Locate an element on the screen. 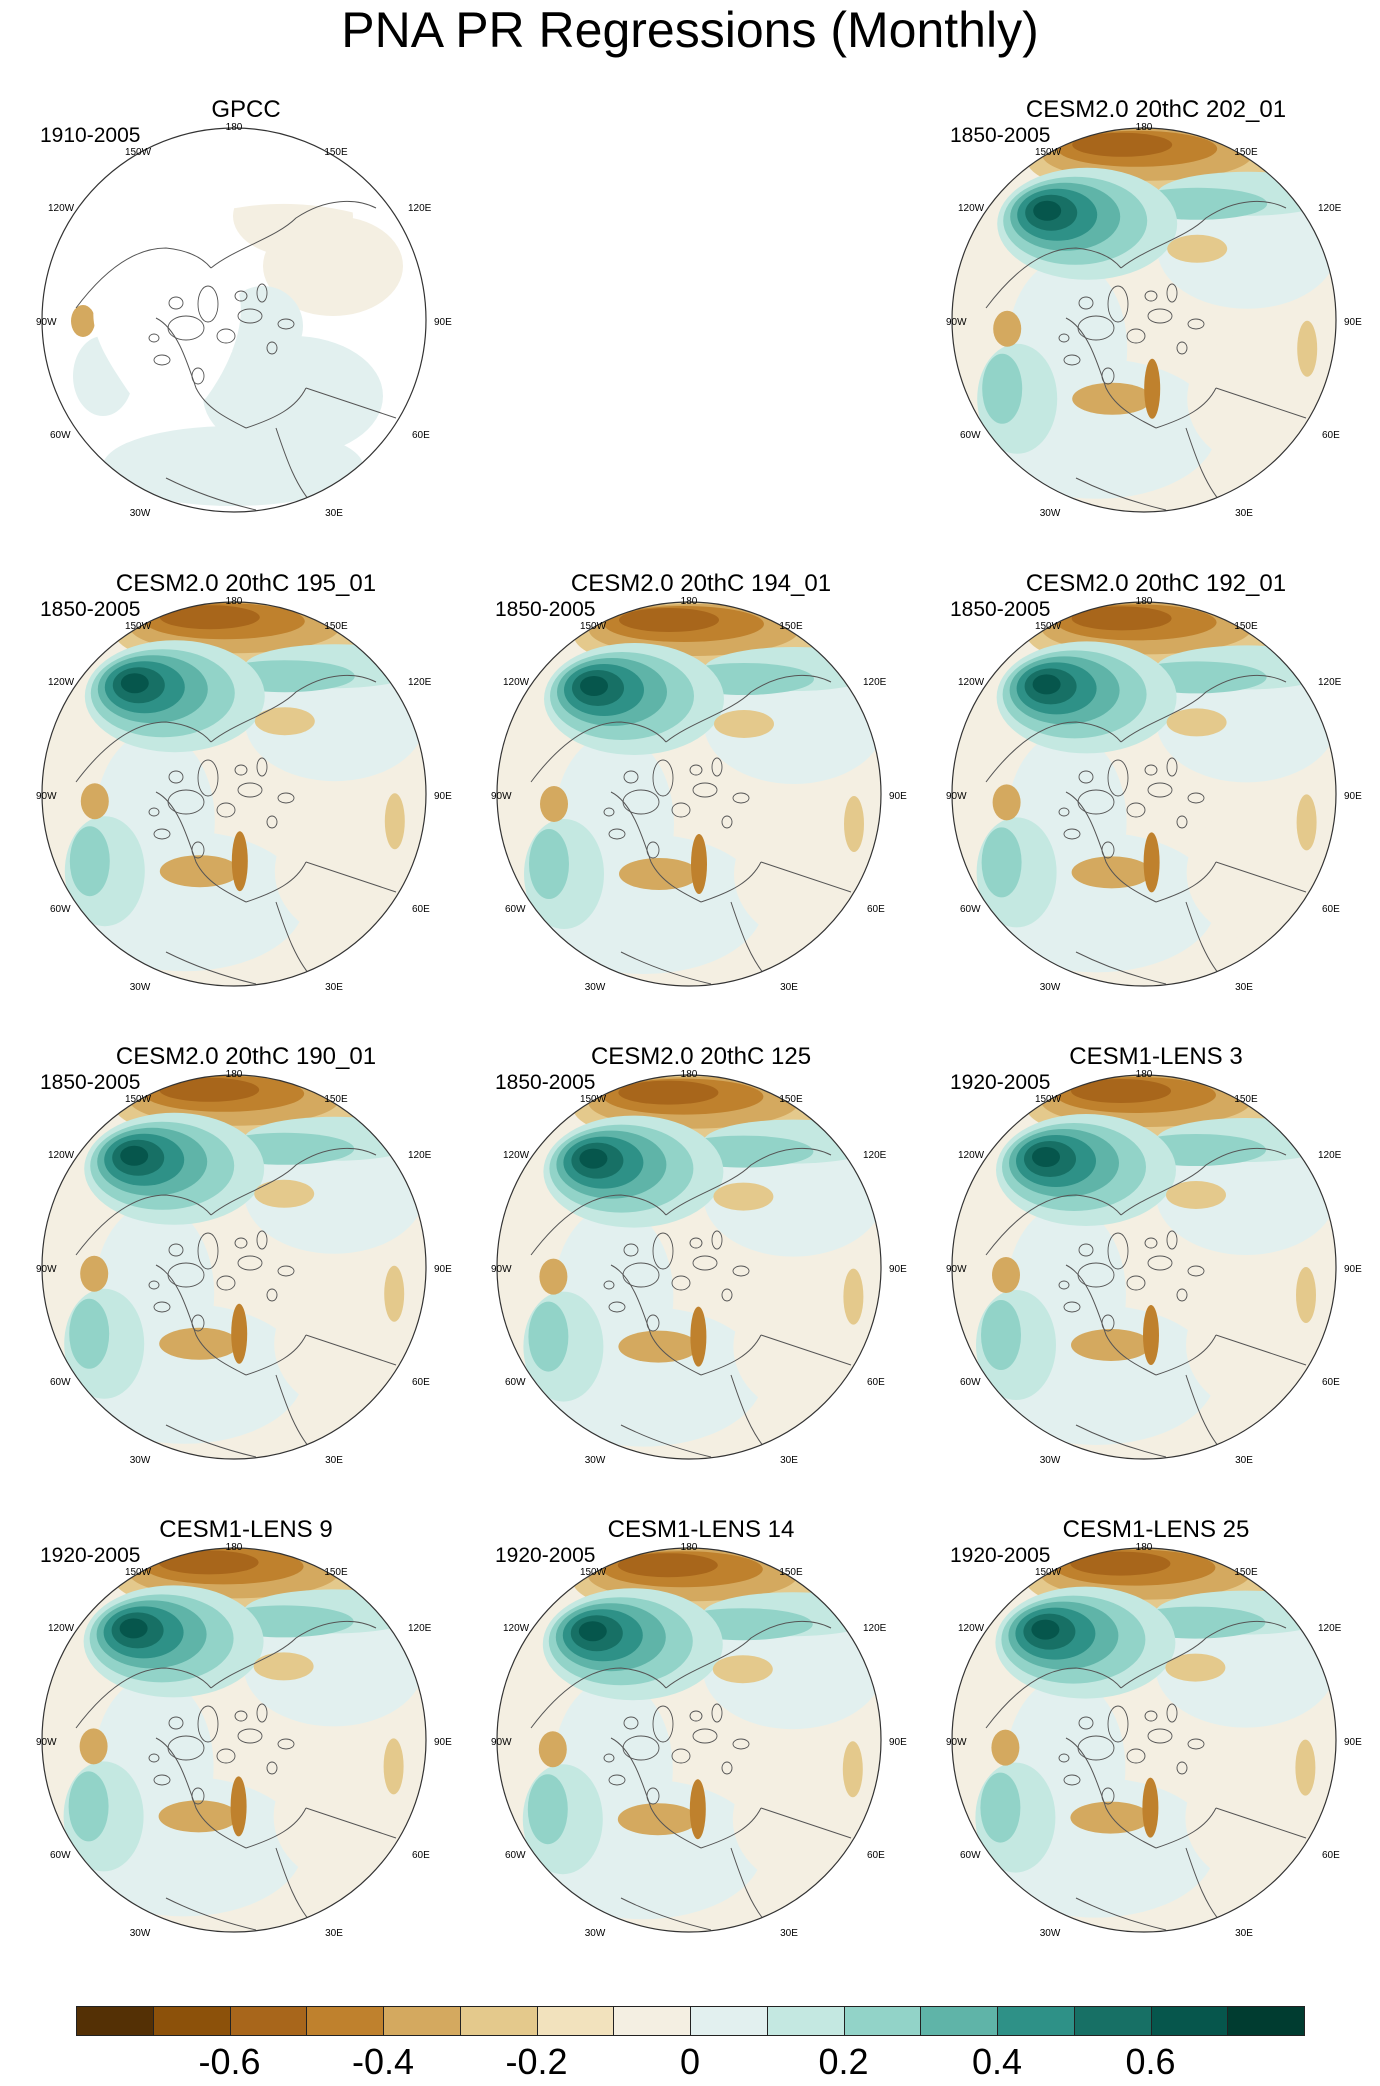  map-boundary is located at coordinates (689, 1267).